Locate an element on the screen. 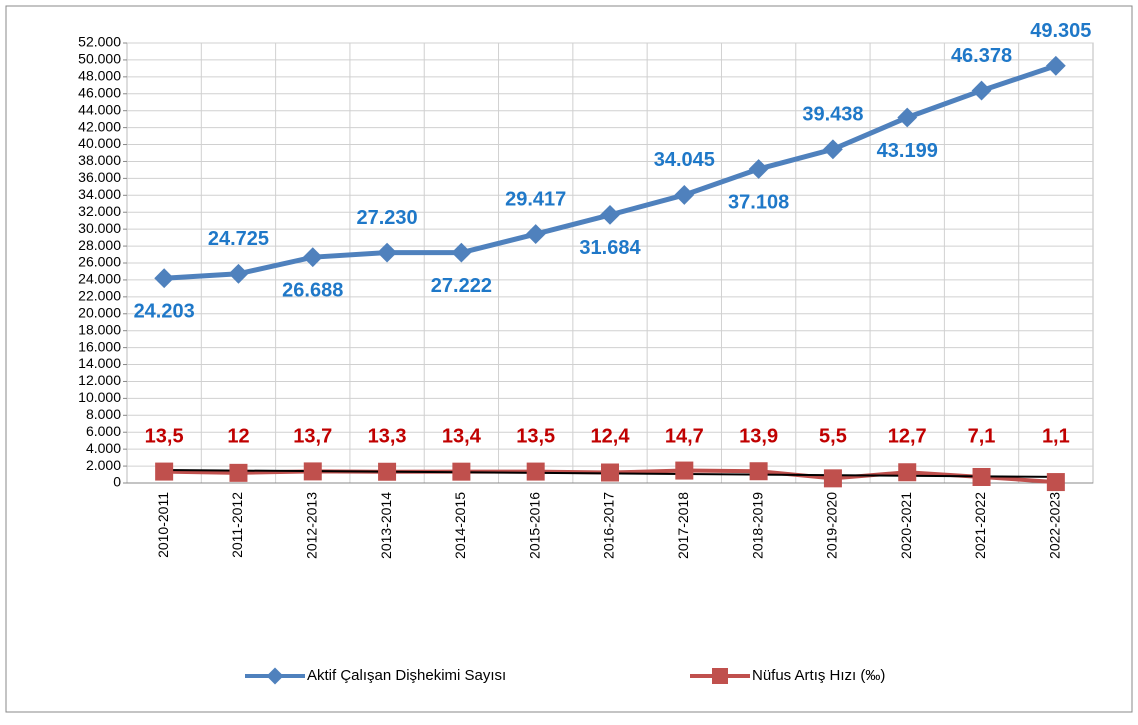  data-label: 46.378 is located at coordinates (981, 56).